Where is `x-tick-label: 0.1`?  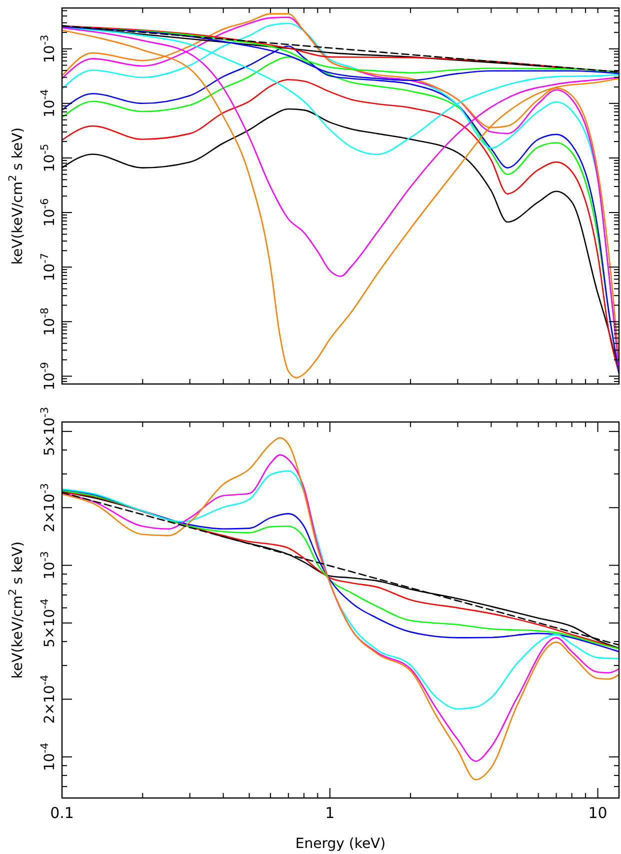 x-tick-label: 0.1 is located at coordinates (62, 813).